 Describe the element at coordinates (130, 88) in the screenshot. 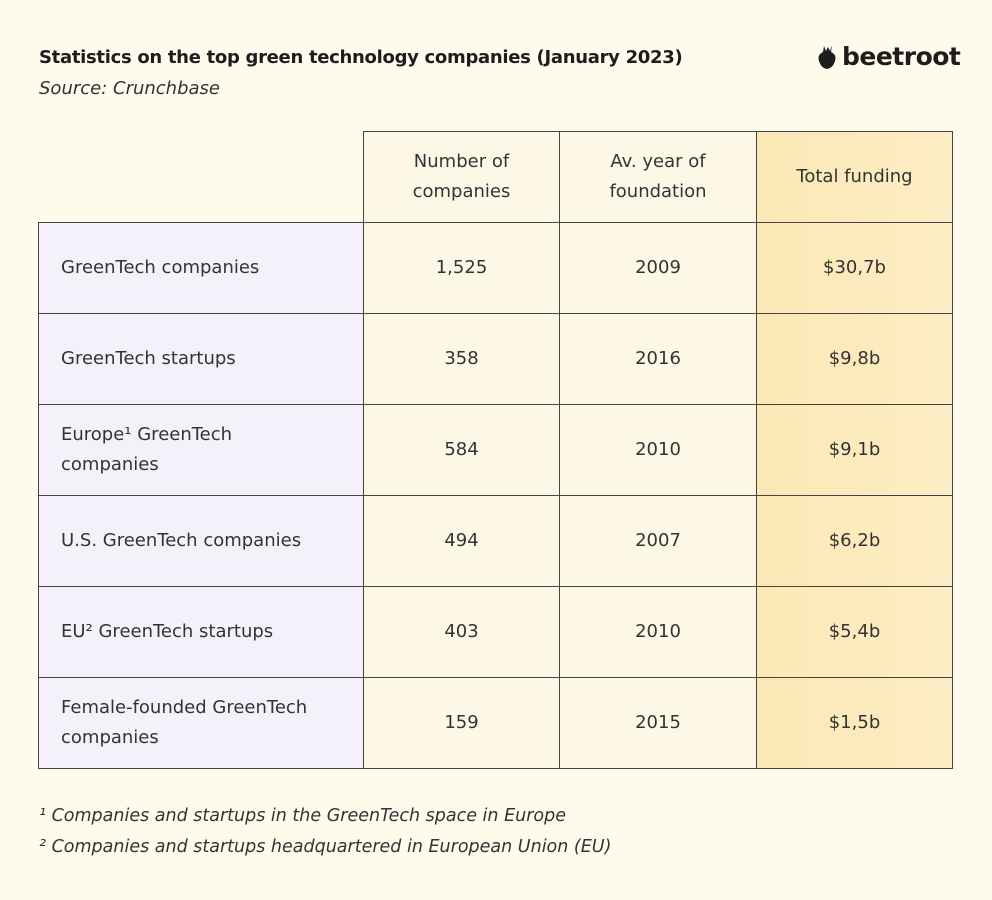

I see `source-note: Source: Crunchbase` at that location.